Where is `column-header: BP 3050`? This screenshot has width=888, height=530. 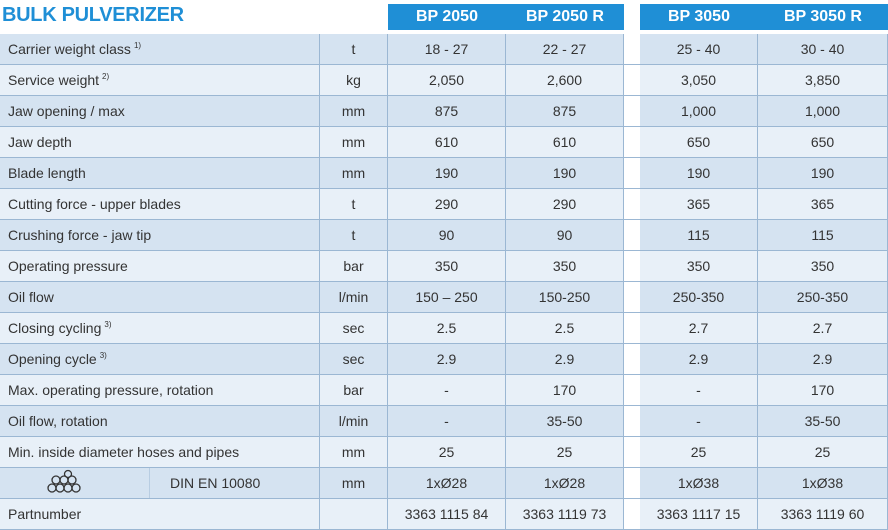 column-header: BP 3050 is located at coordinates (699, 17).